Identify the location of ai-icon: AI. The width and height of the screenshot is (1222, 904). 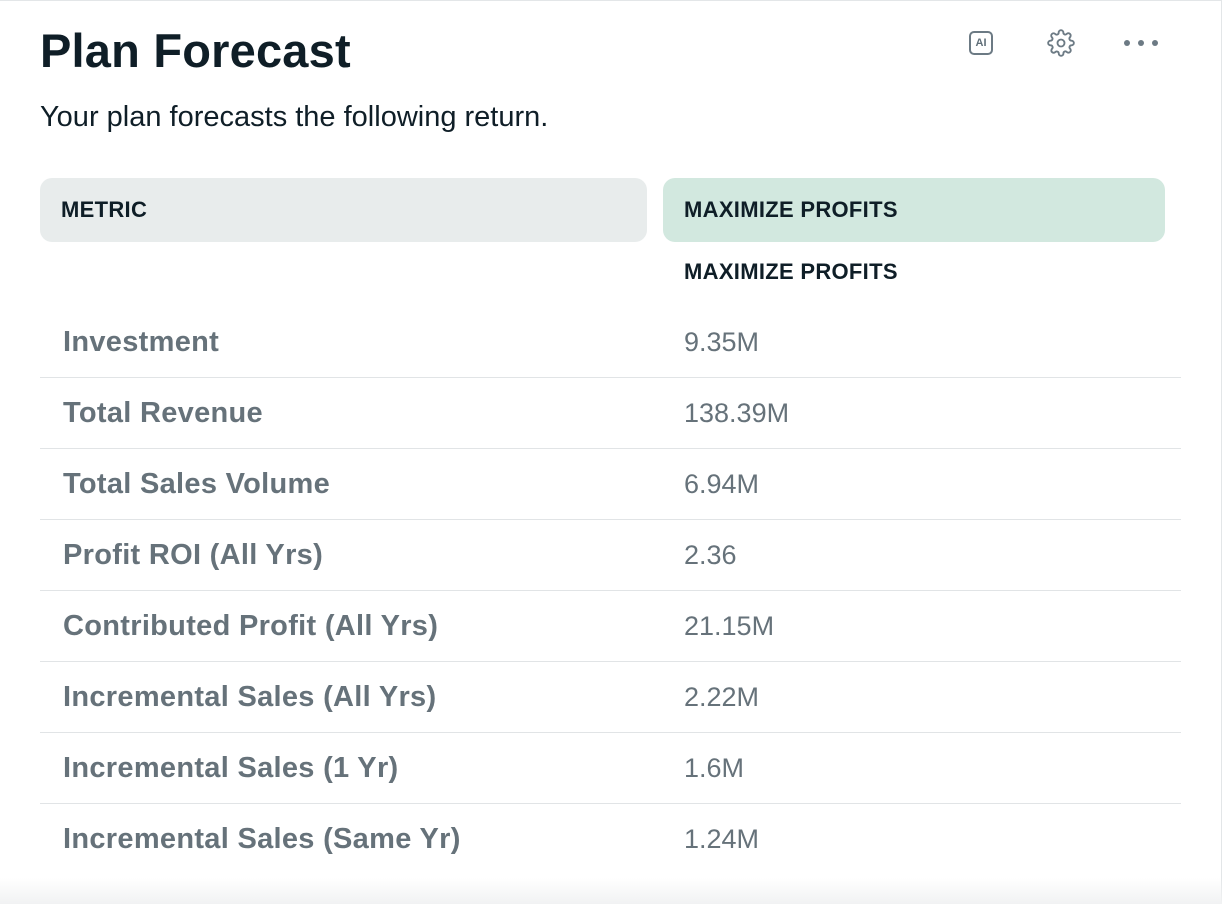
(981, 43).